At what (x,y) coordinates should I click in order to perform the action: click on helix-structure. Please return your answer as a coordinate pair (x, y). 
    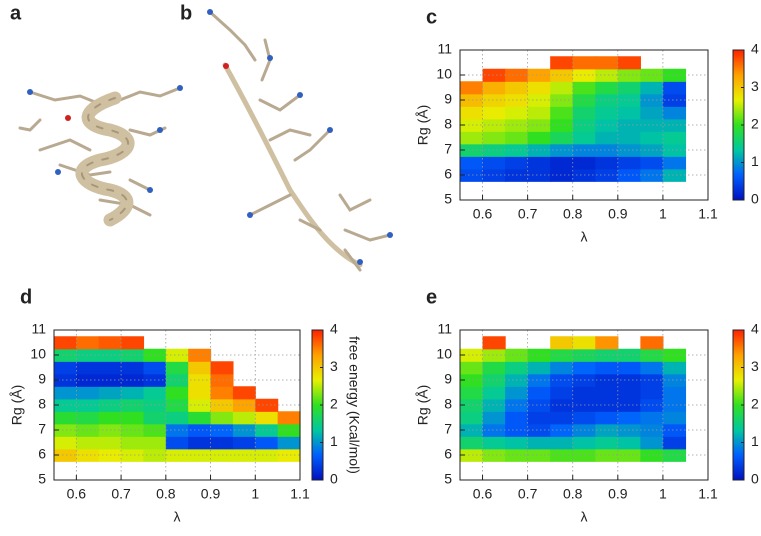
    Looking at the image, I should click on (100, 156).